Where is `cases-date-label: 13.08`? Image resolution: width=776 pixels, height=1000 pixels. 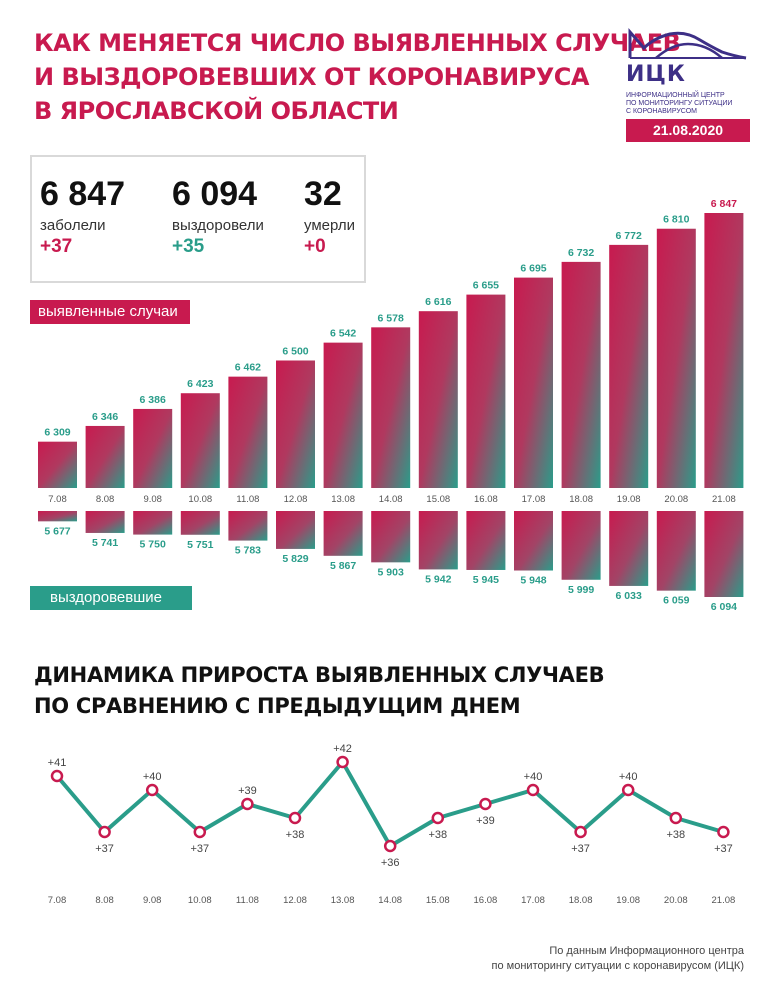 cases-date-label: 13.08 is located at coordinates (343, 499).